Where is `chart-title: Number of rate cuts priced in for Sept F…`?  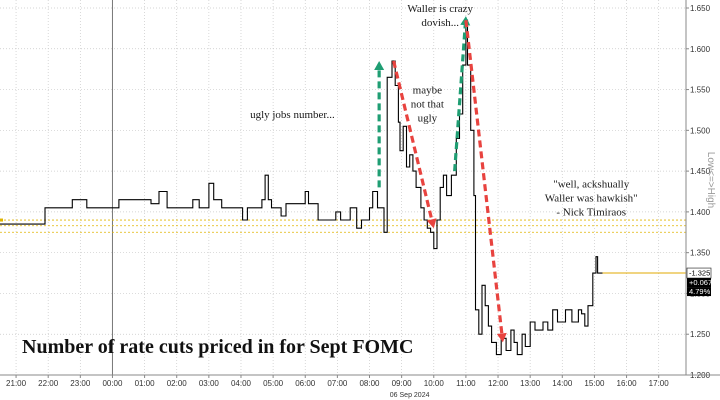
chart-title: Number of rate cuts priced in for Sept F… is located at coordinates (217, 347).